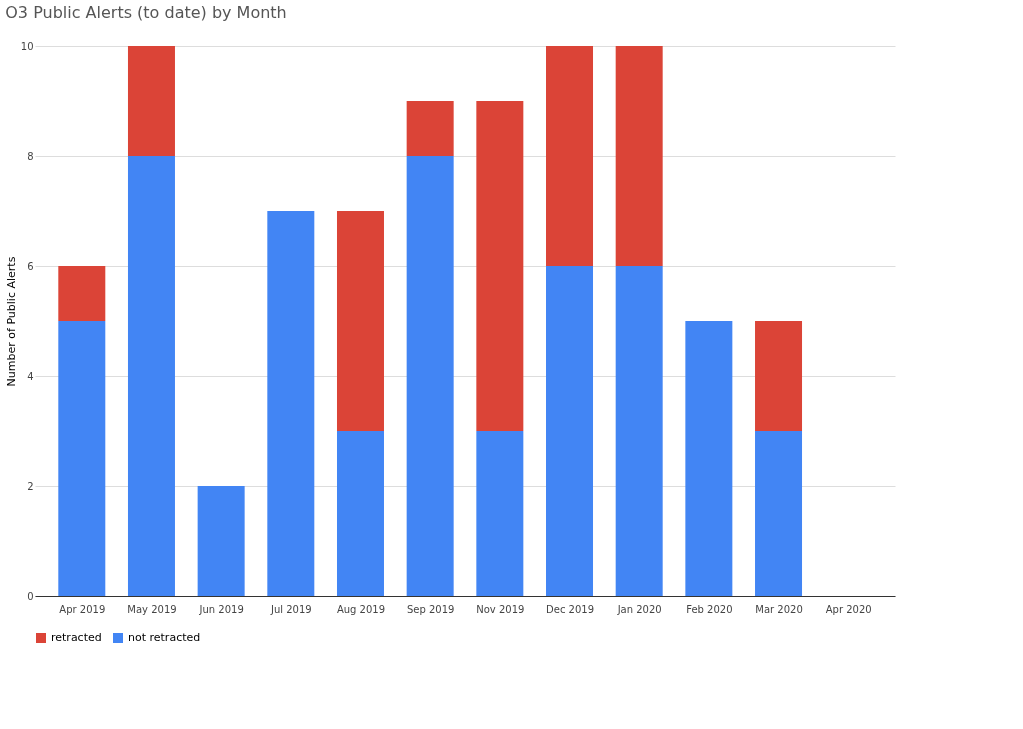 This screenshot has height=729, width=1023. What do you see at coordinates (146, 12) in the screenshot?
I see `chart-title: O3 Public Alerts (to date) by Month` at bounding box center [146, 12].